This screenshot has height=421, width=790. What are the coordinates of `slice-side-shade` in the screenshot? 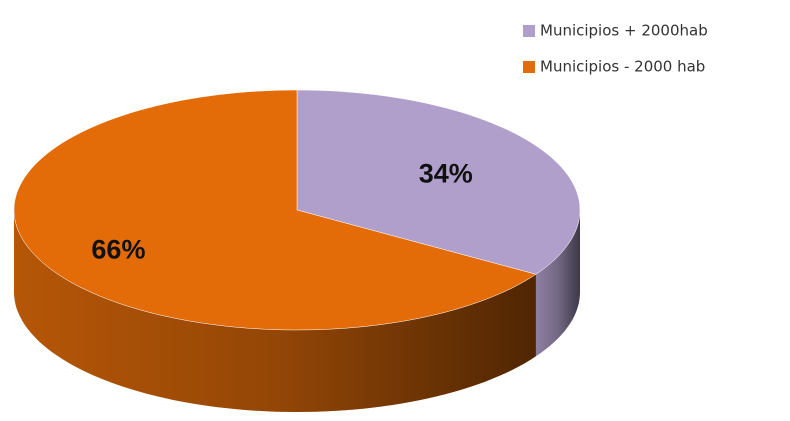 It's located at (557, 283).